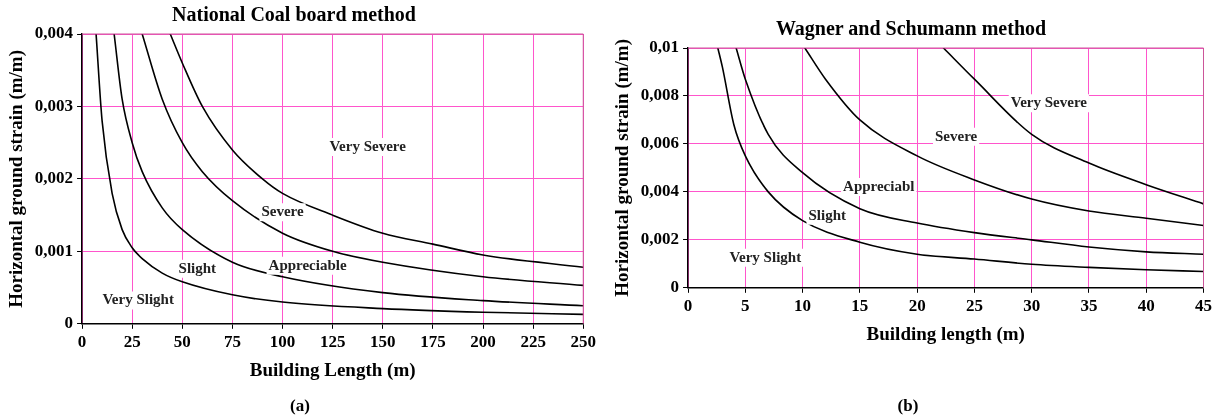  What do you see at coordinates (332, 369) in the screenshot?
I see `x-axis-title: Building Length (m)` at bounding box center [332, 369].